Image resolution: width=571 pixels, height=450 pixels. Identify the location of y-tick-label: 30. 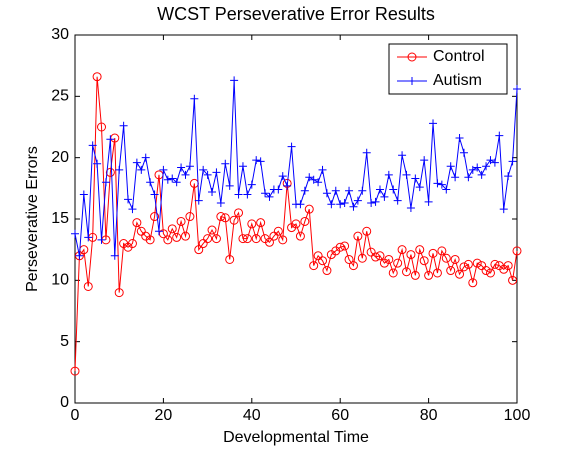
(60, 34).